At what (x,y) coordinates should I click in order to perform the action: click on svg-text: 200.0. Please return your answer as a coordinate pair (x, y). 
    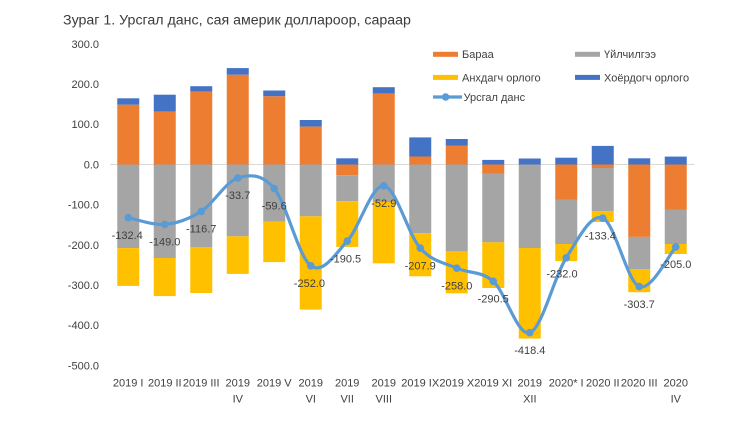
    Looking at the image, I should click on (85, 85).